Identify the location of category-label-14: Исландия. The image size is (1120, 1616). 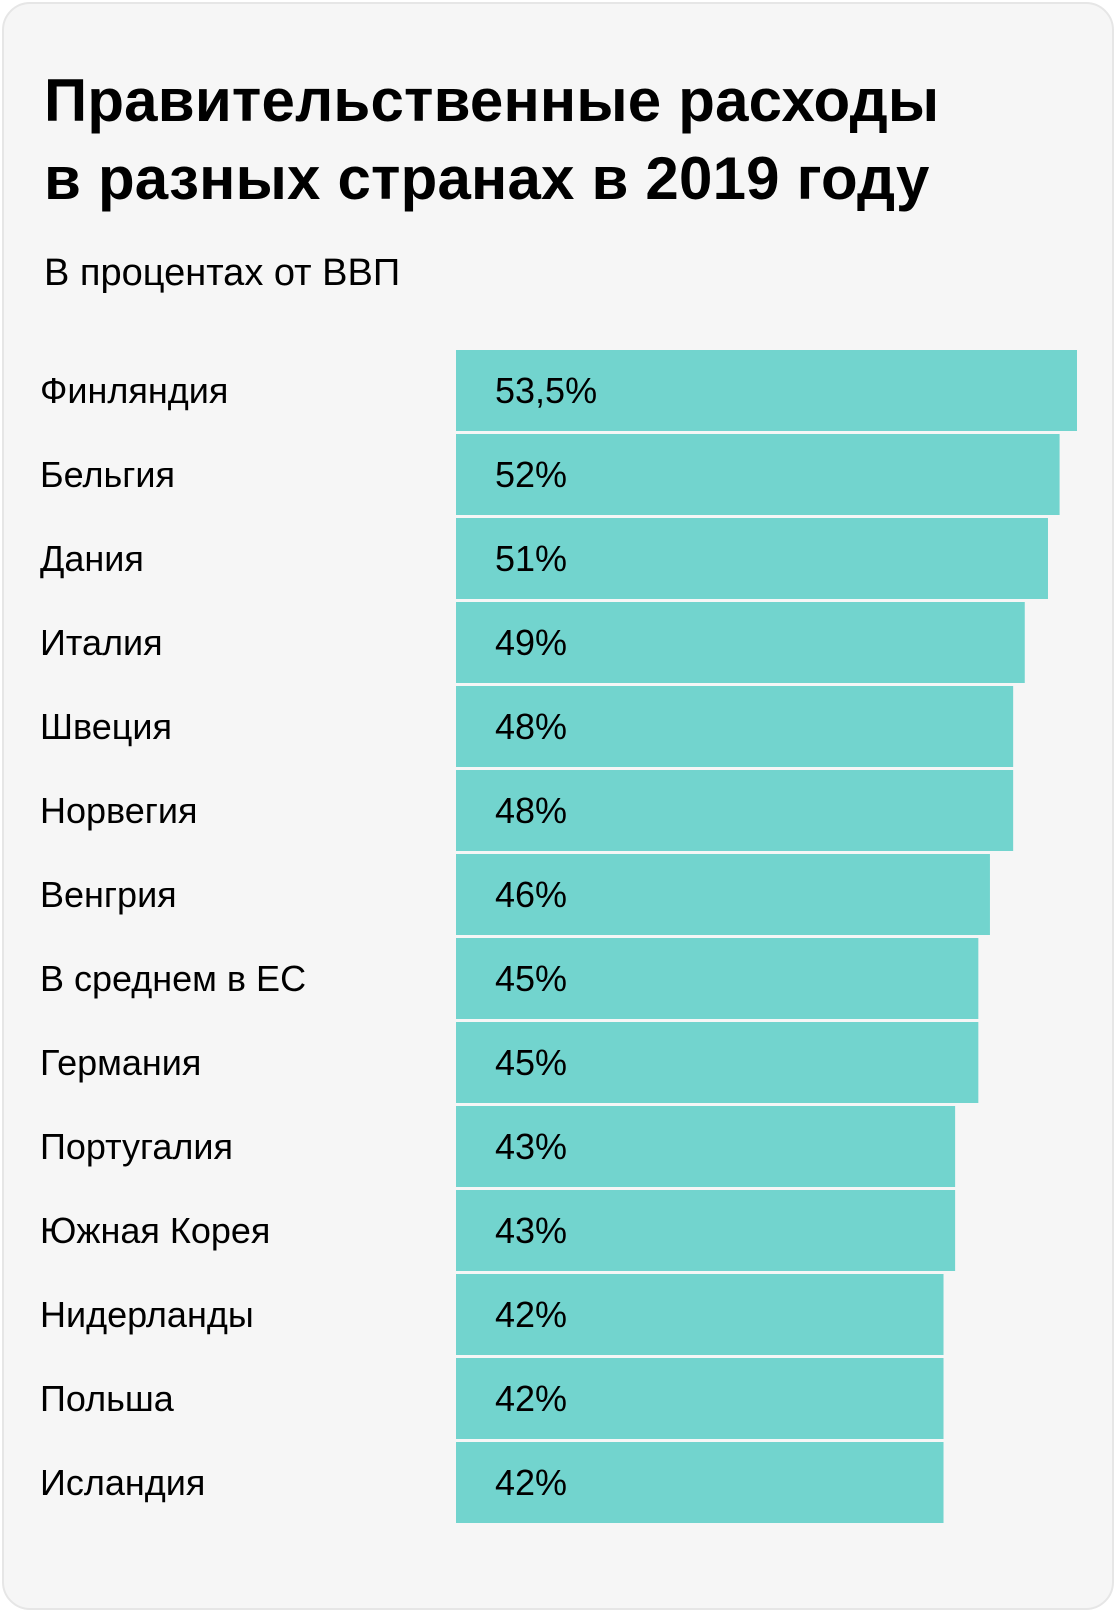
(122, 1482).